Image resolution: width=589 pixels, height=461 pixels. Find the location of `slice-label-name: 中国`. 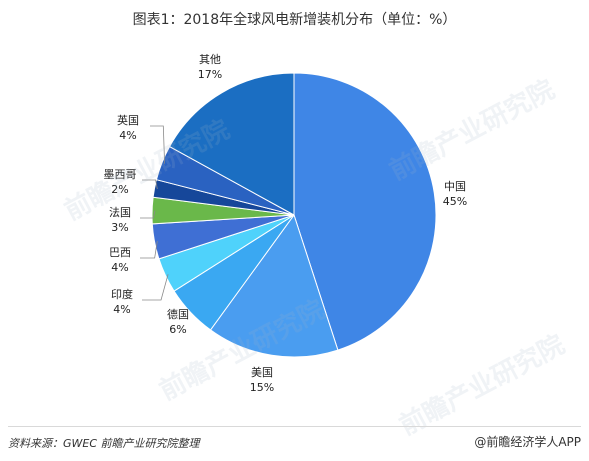

slice-label-name: 中国 is located at coordinates (455, 186).